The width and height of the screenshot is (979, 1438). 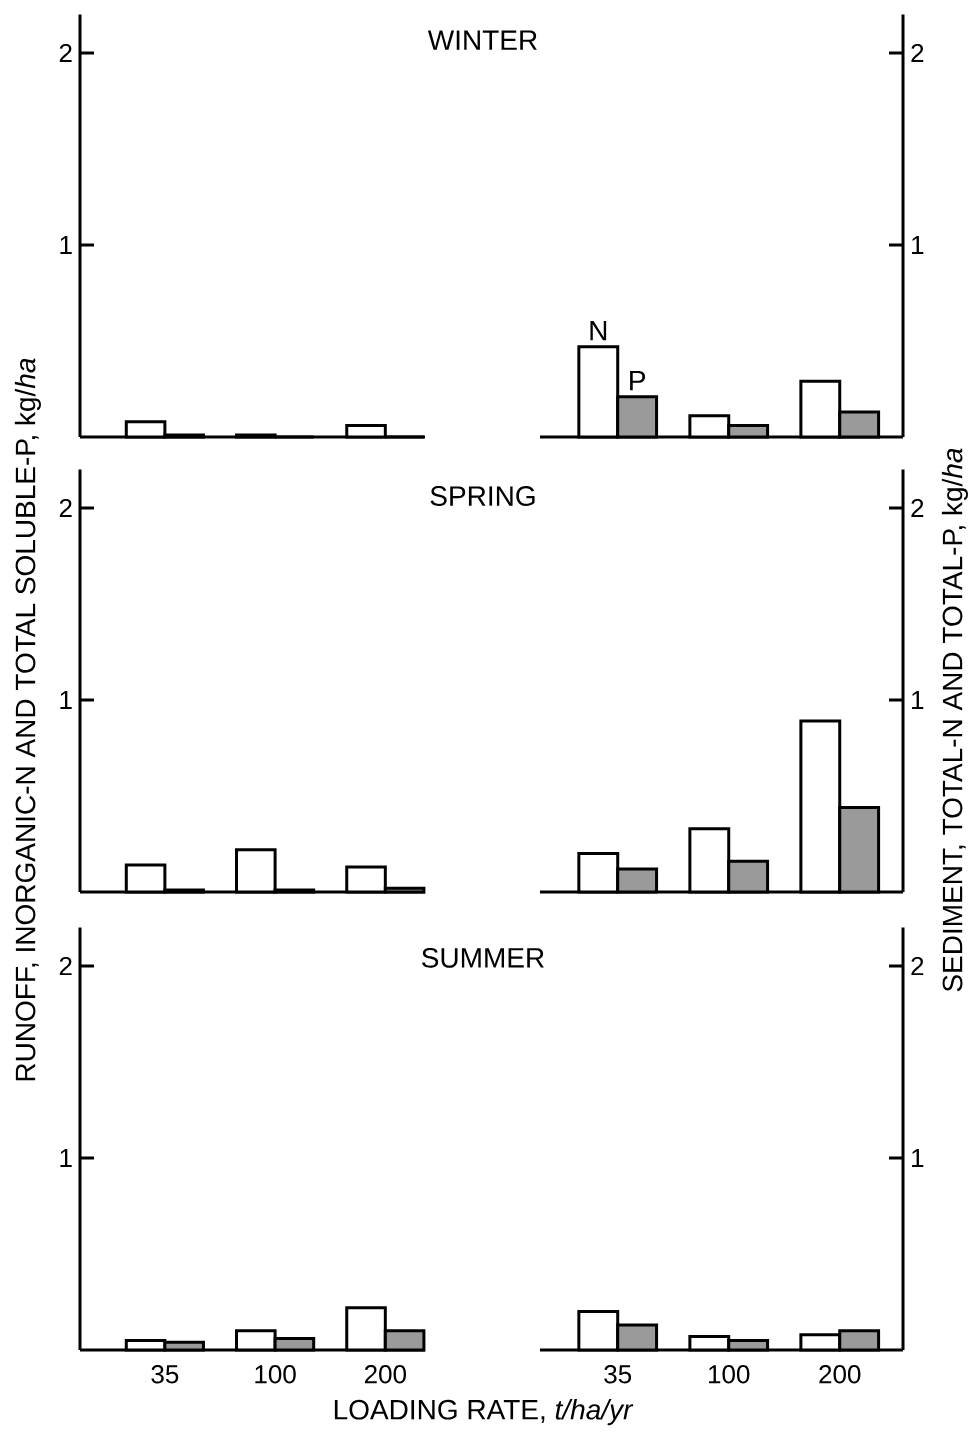 I want to click on annotation: P, so click(x=638, y=381).